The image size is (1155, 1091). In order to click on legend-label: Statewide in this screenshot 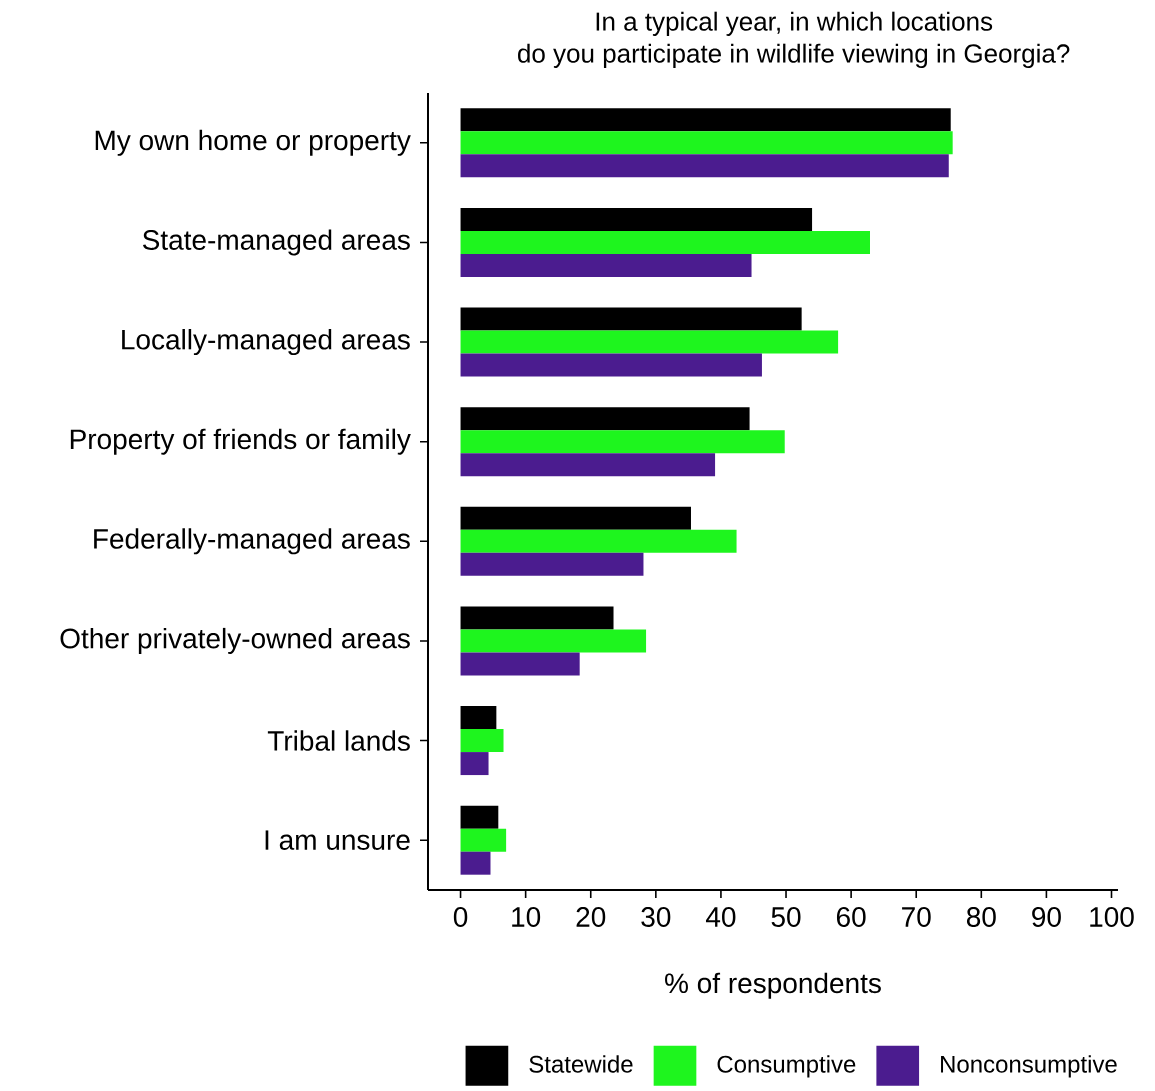, I will do `click(581, 1064)`.